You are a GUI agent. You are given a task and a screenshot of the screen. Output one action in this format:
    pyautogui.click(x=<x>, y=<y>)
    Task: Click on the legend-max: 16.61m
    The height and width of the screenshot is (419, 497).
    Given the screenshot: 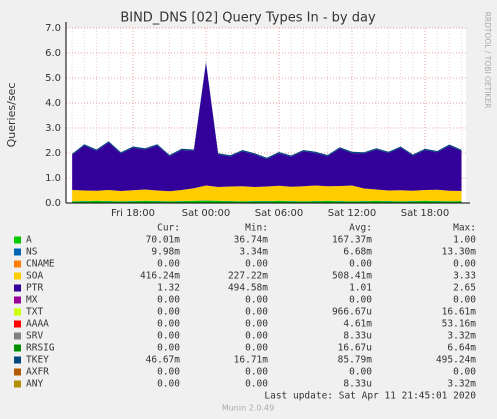 What is the action you would take?
    pyautogui.click(x=459, y=312)
    